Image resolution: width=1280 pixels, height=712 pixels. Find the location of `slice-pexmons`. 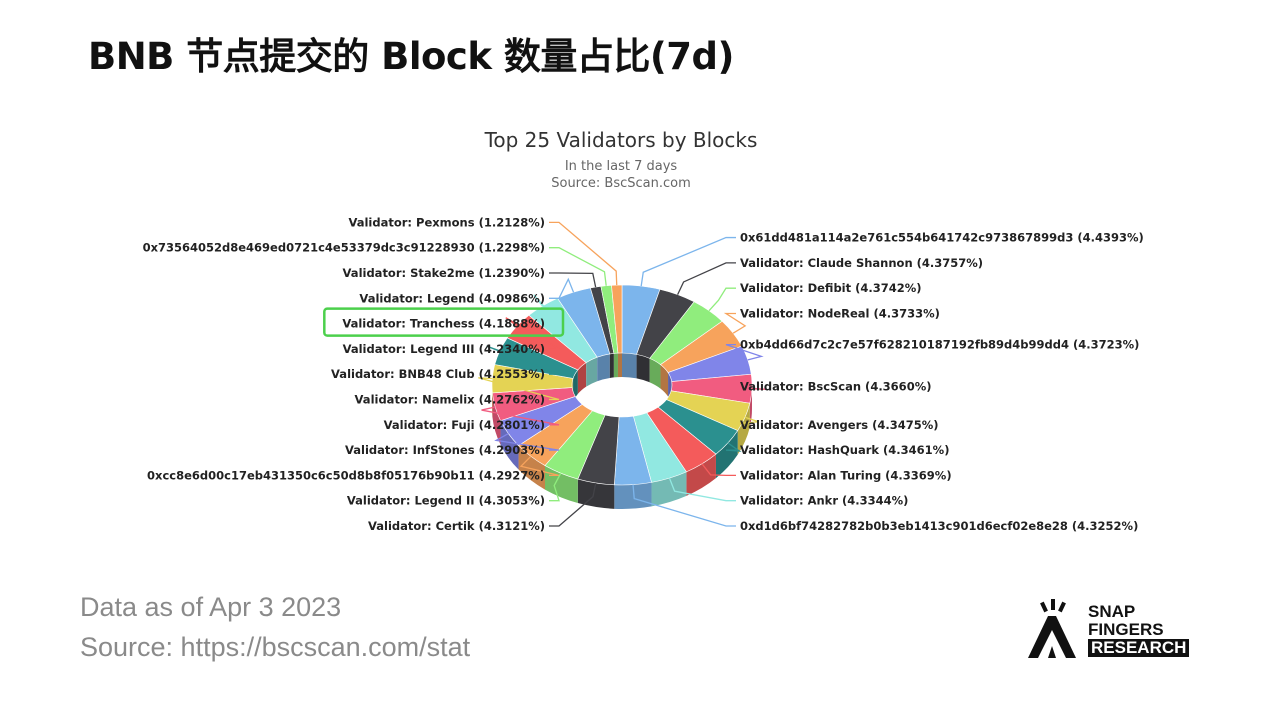

slice-pexmons is located at coordinates (617, 319).